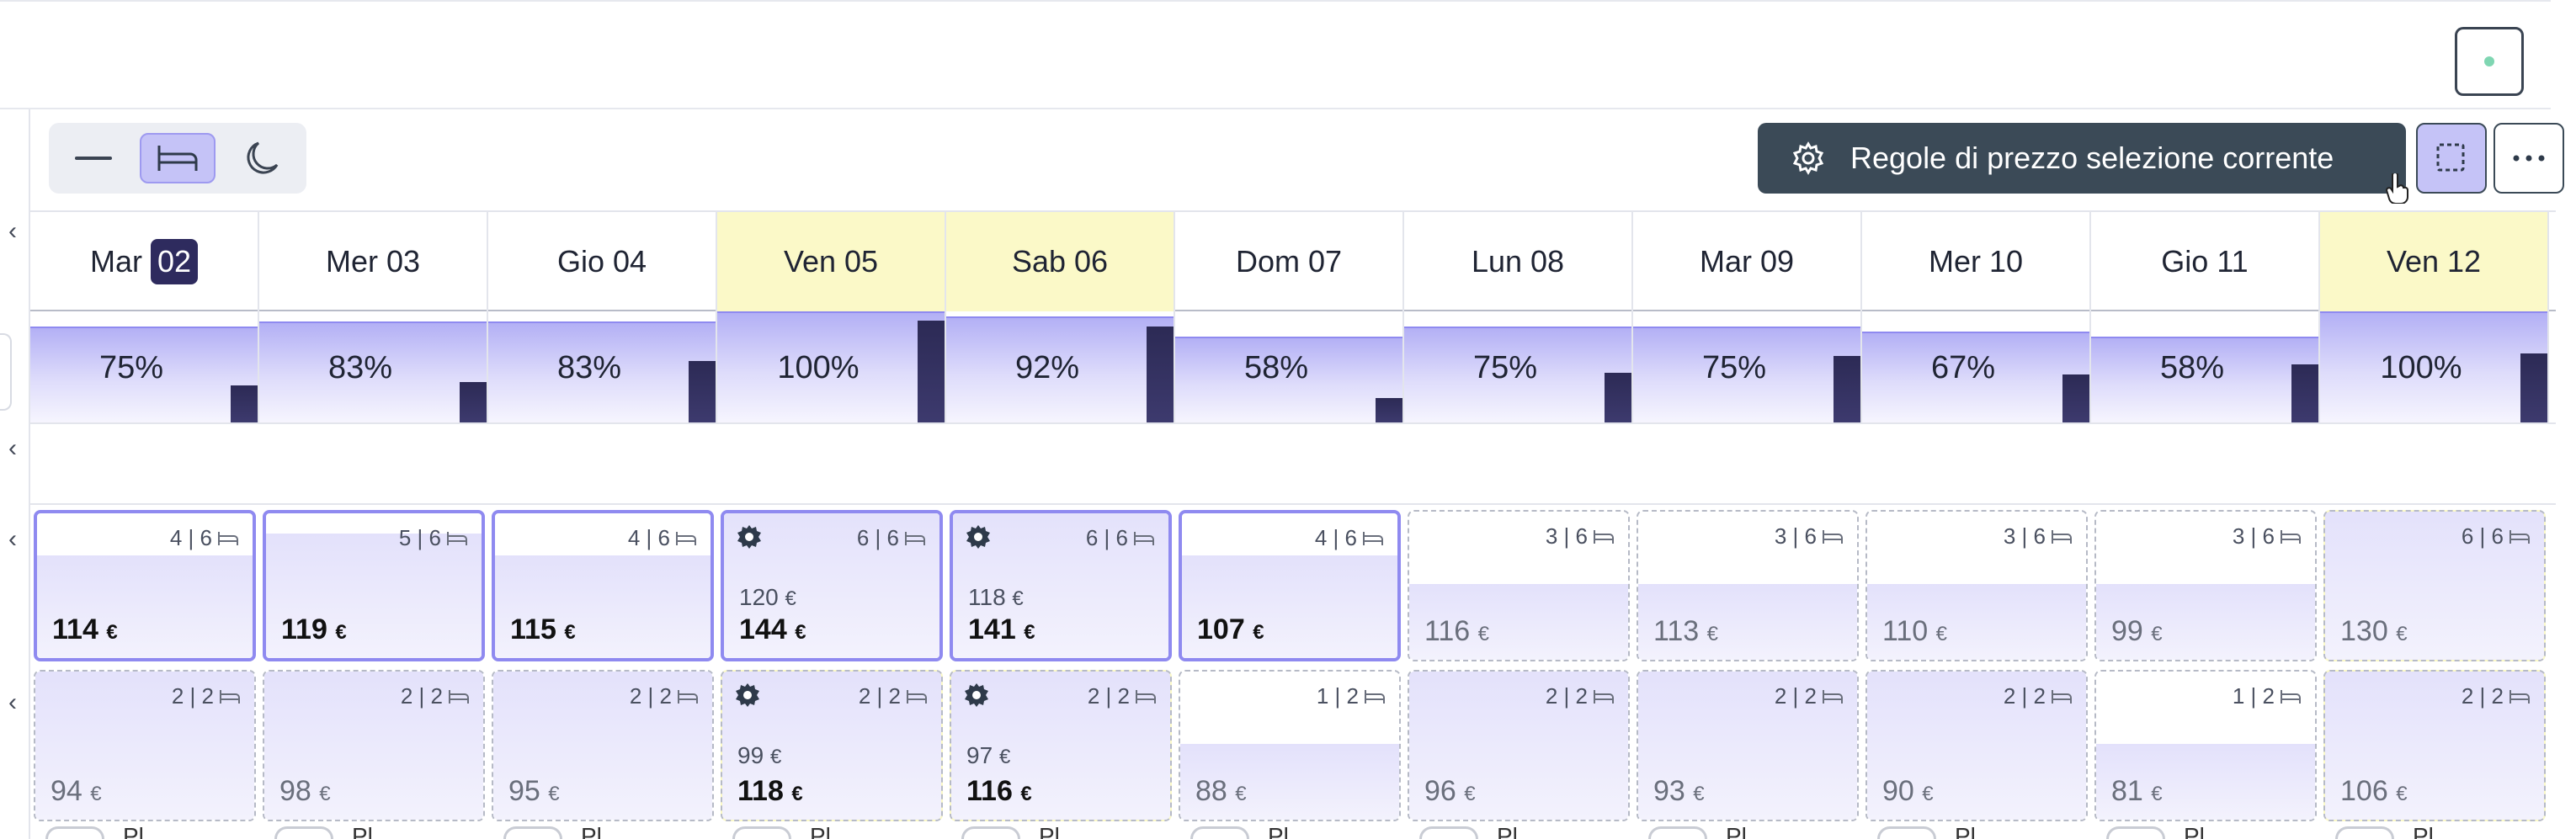 This screenshot has height=839, width=2576. What do you see at coordinates (1977, 586) in the screenshot?
I see `rate-cell: 3 | 6 110 €` at bounding box center [1977, 586].